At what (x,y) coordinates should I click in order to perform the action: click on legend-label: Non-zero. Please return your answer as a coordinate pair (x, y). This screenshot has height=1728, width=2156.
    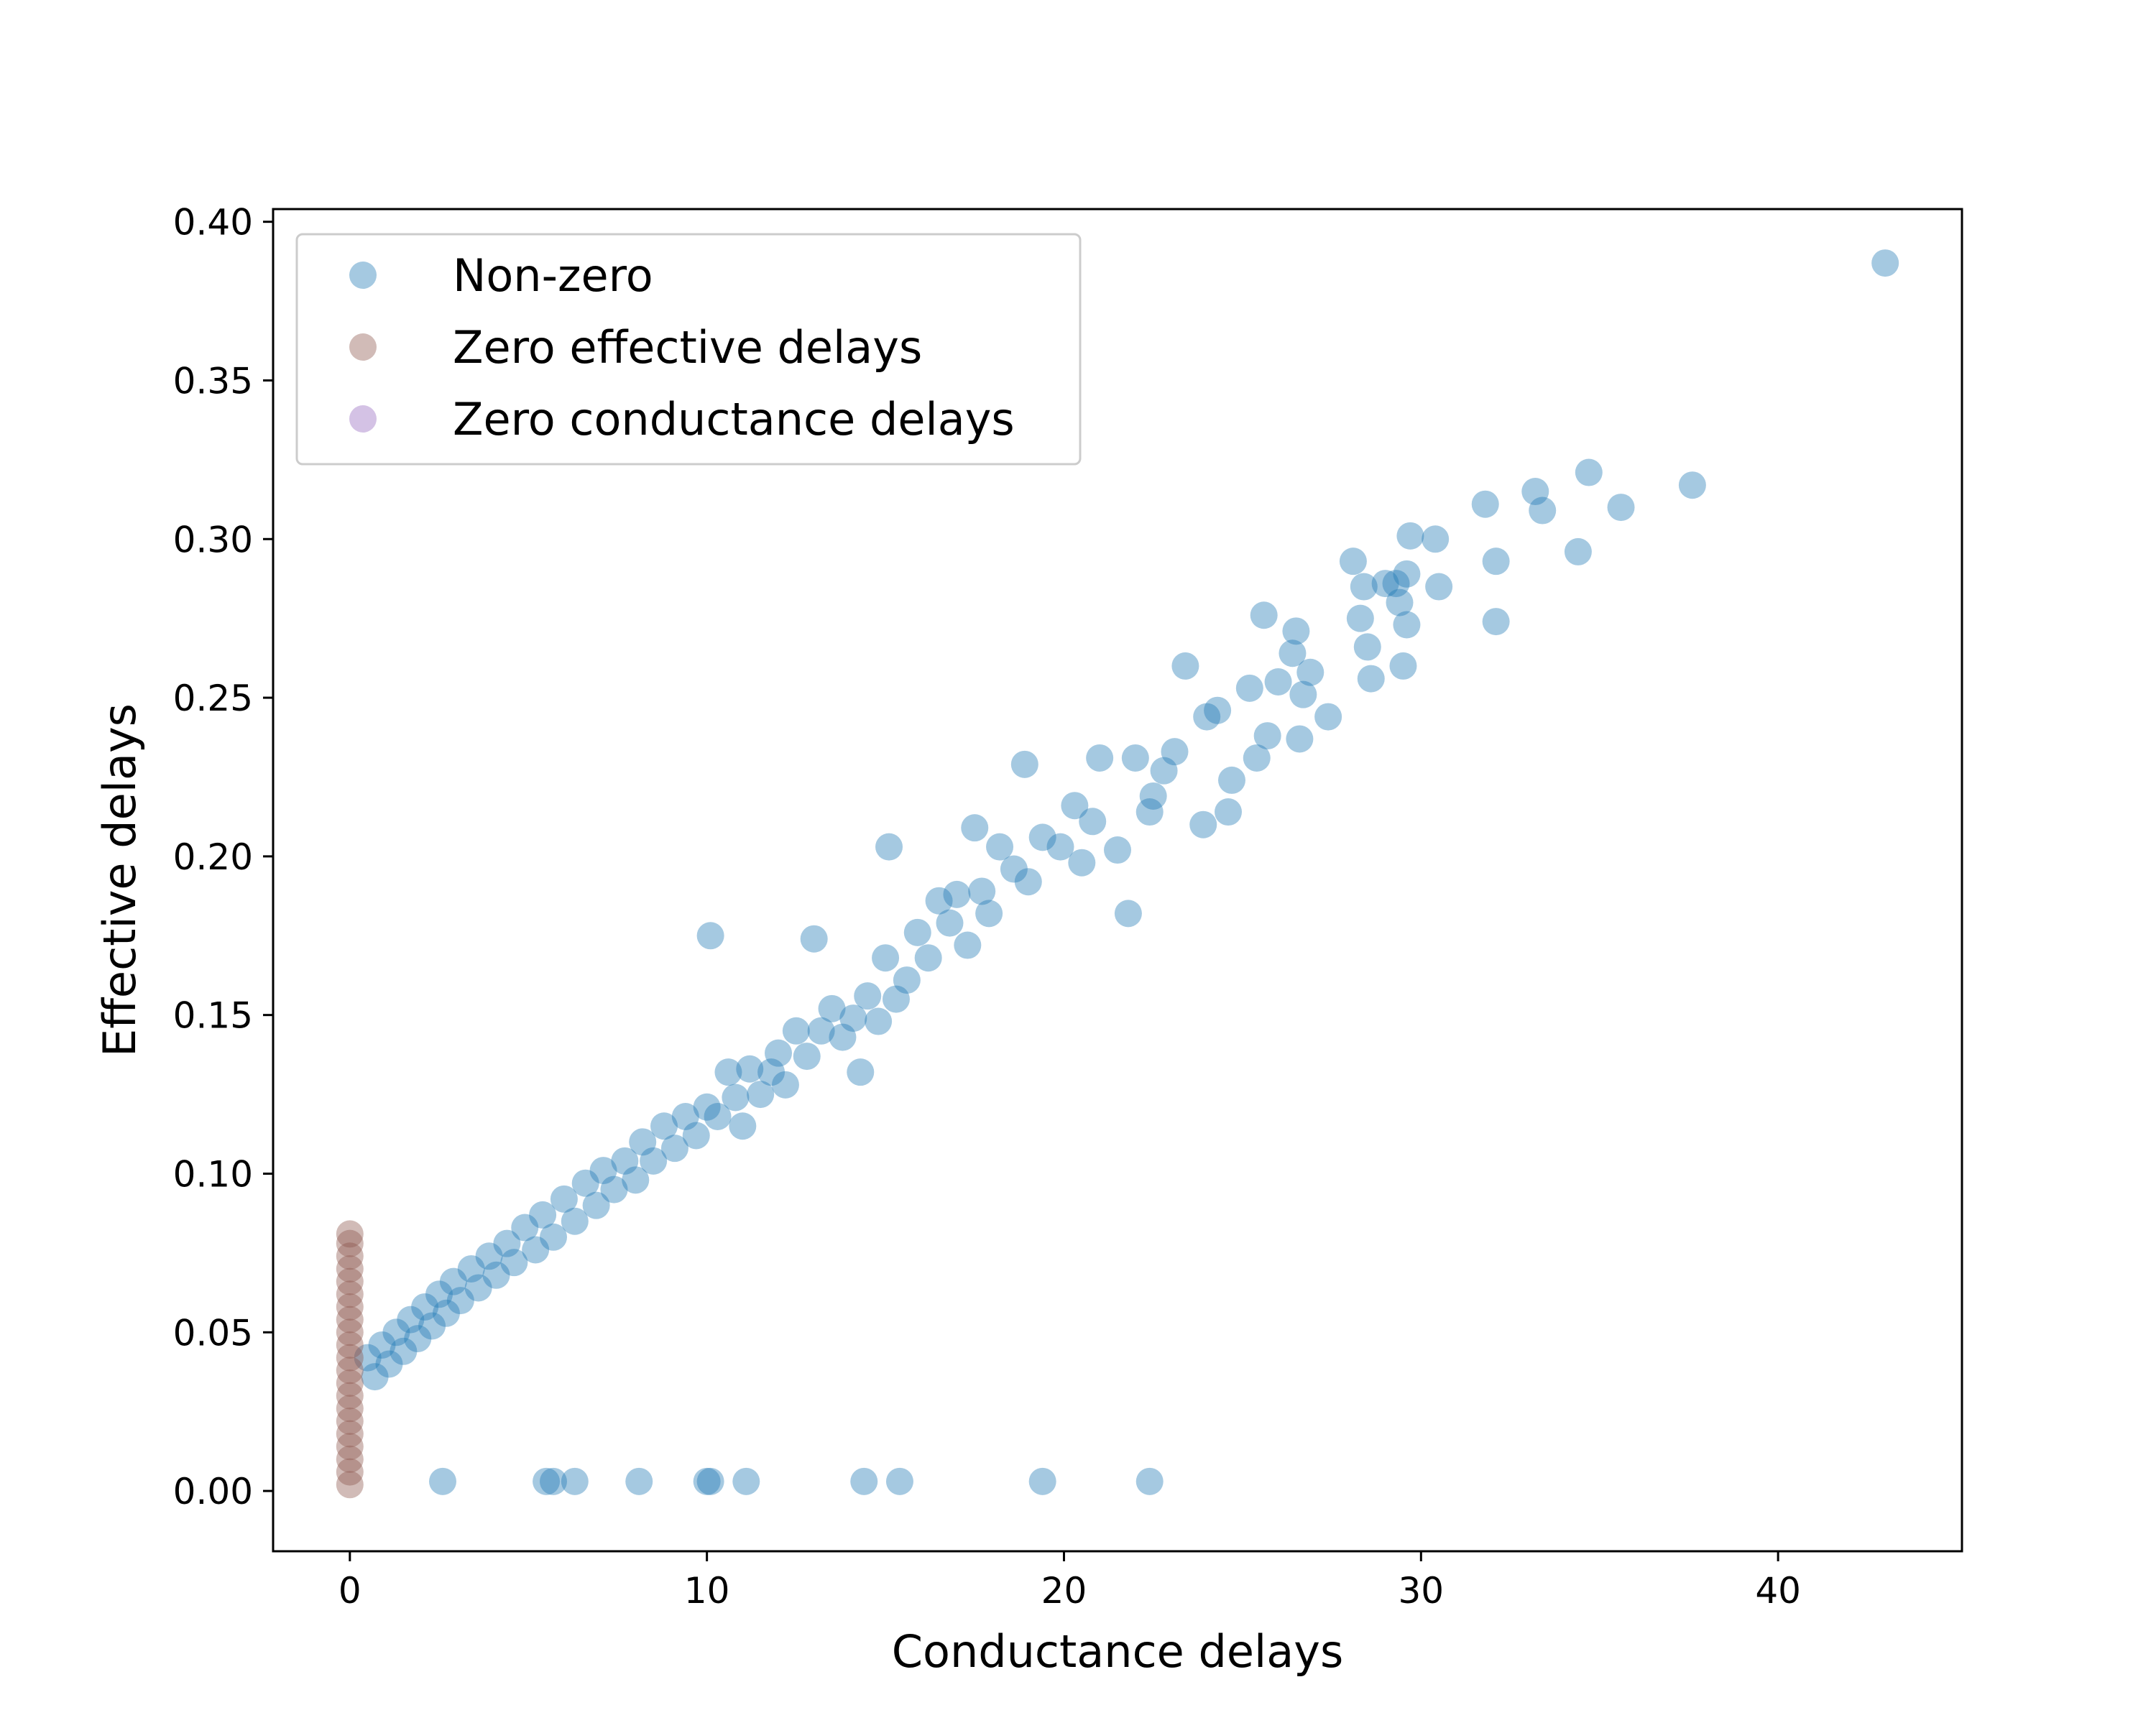
    Looking at the image, I should click on (553, 276).